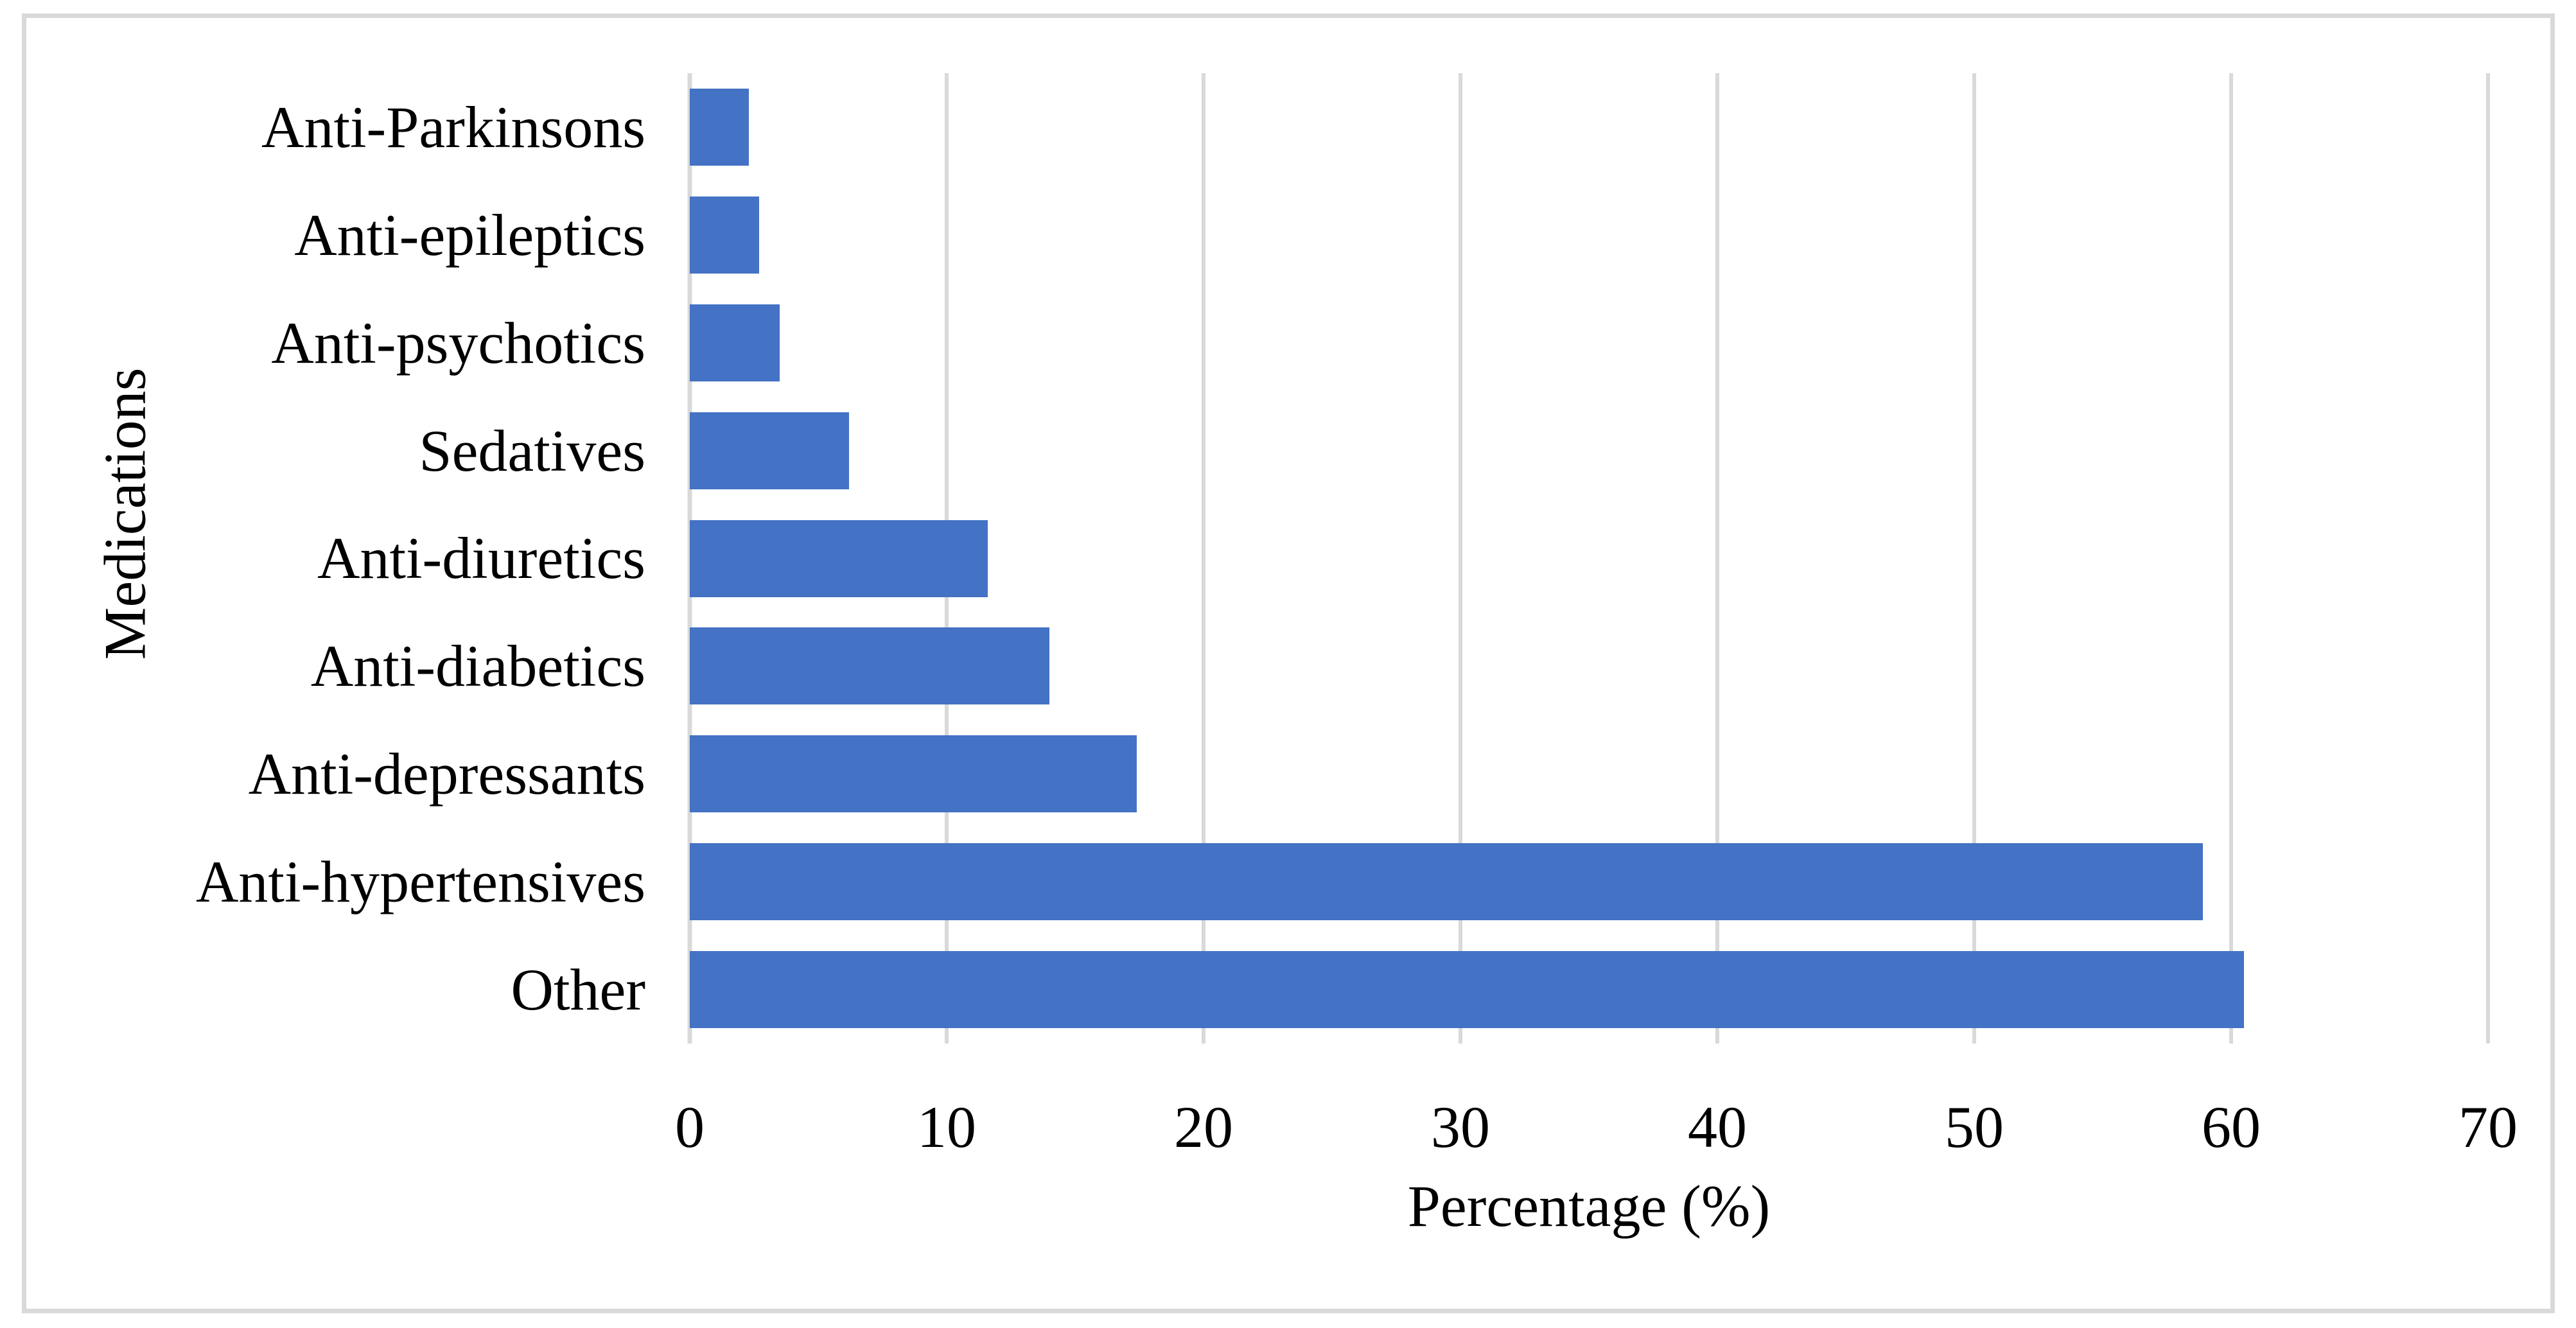  What do you see at coordinates (446, 774) in the screenshot?
I see `category-label-anti-depressants: Anti-depressants` at bounding box center [446, 774].